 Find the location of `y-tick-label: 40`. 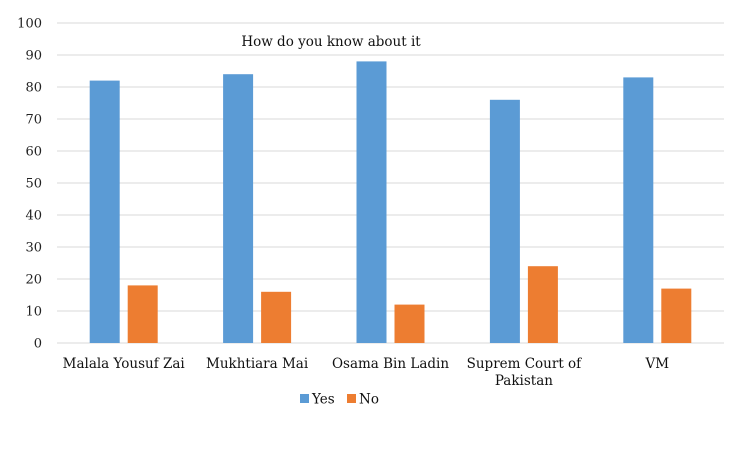

y-tick-label: 40 is located at coordinates (33, 216).